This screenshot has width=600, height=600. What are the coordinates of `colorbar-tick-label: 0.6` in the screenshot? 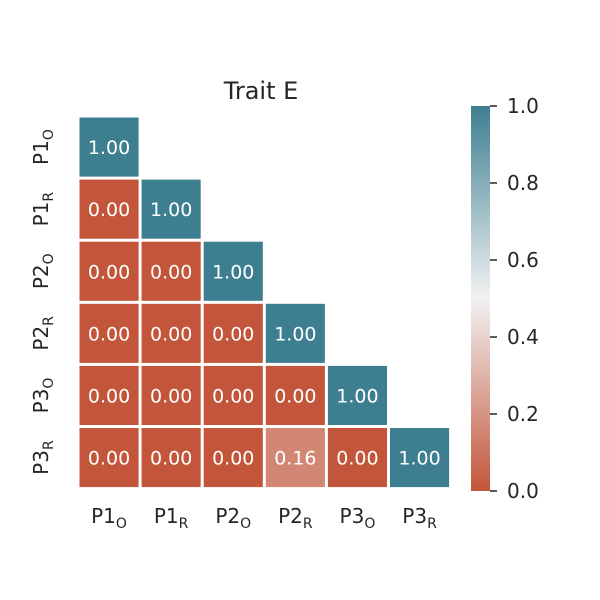 It's located at (523, 260).